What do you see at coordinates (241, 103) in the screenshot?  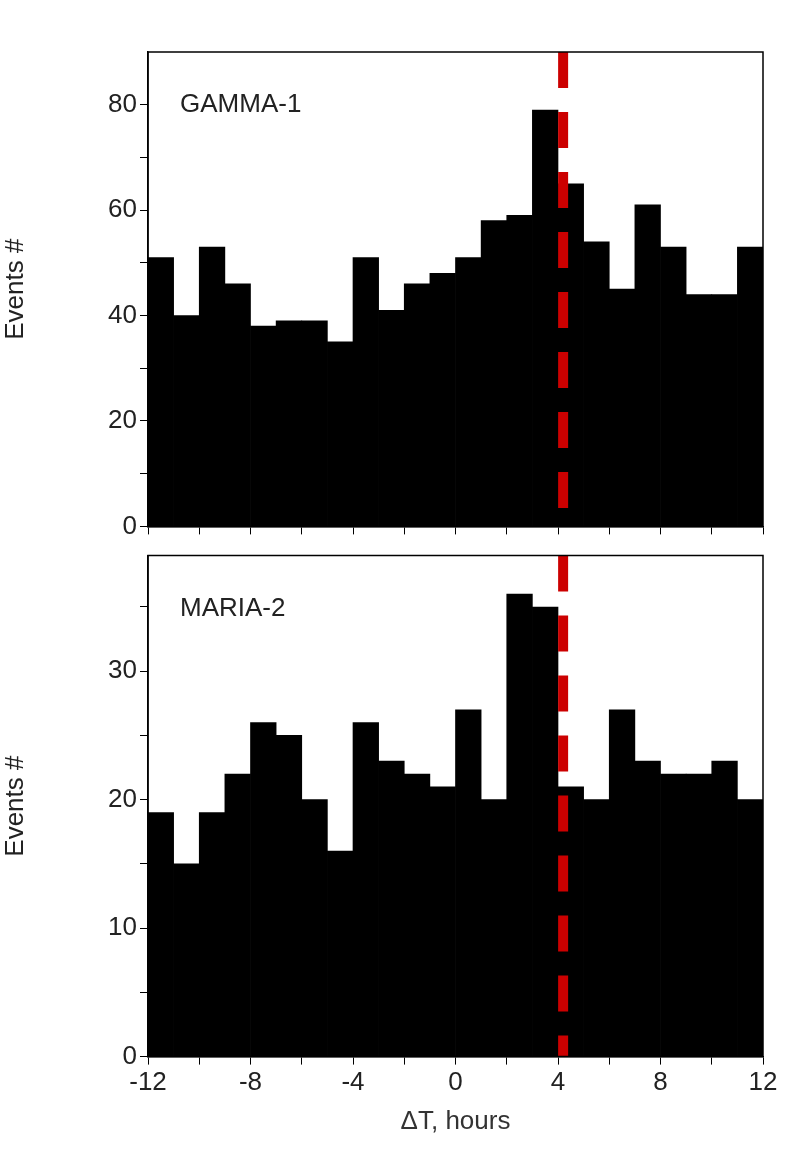 I see `annotation: GAMMA-1` at bounding box center [241, 103].